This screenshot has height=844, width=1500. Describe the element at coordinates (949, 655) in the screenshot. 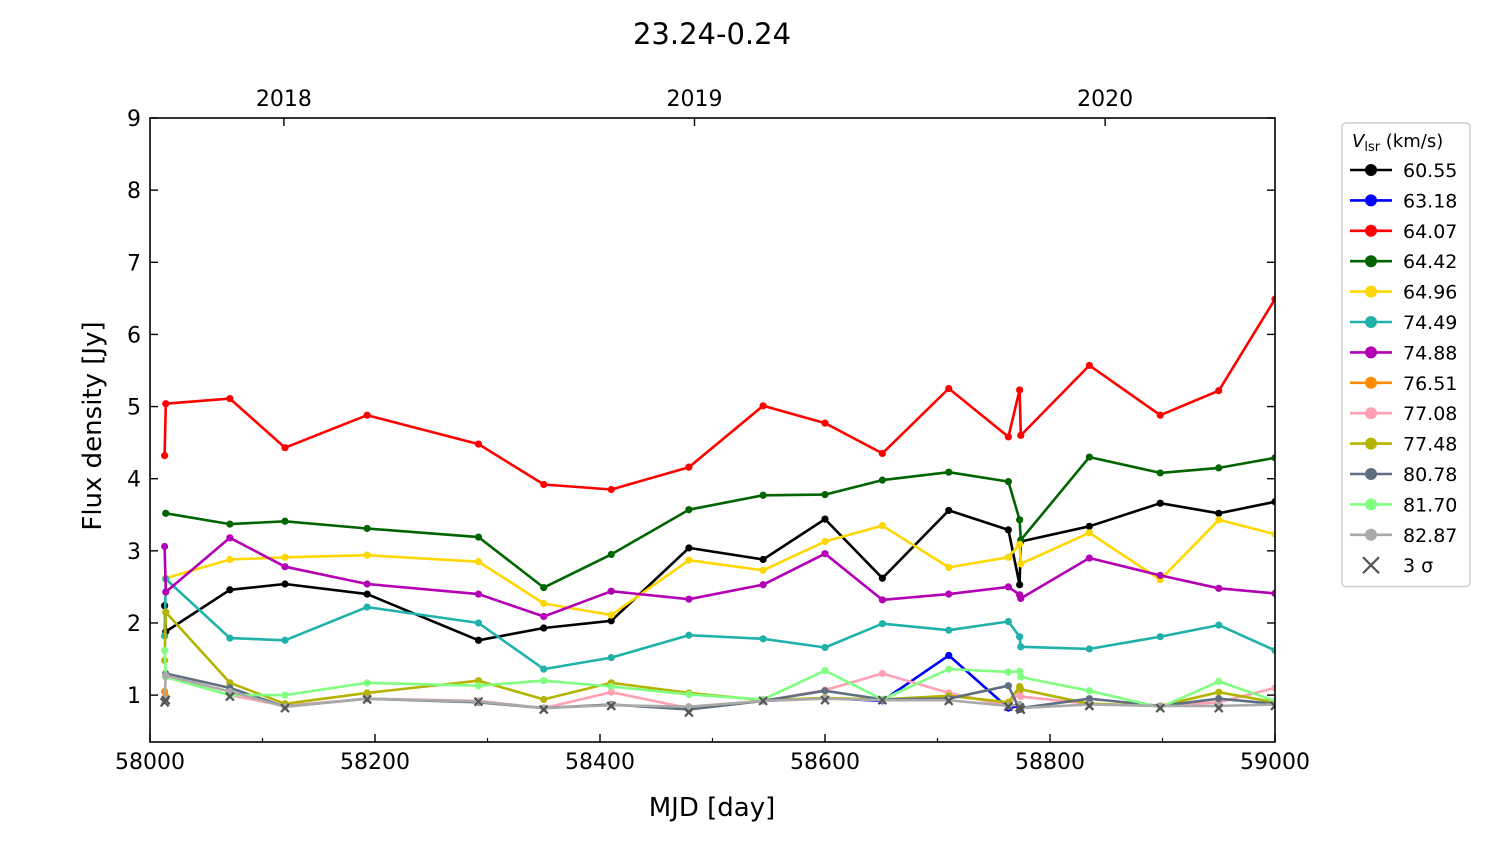

I see `data-point-63.18` at that location.